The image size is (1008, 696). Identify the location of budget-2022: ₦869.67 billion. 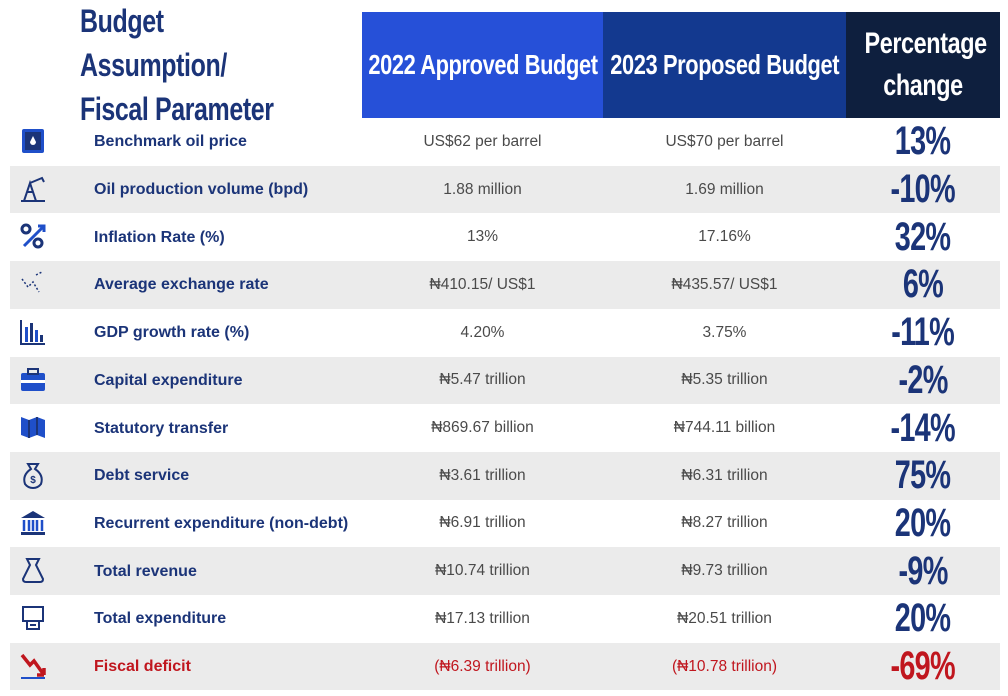
(482, 428).